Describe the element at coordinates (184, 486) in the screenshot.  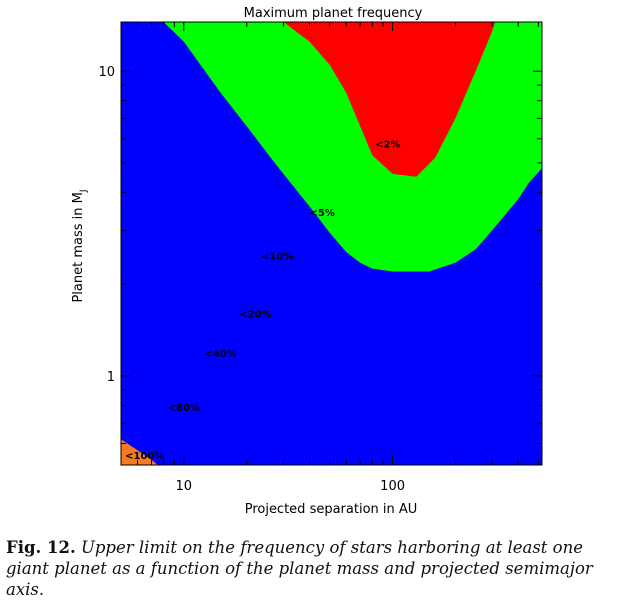
I see `x-tick-label: 10` at that location.